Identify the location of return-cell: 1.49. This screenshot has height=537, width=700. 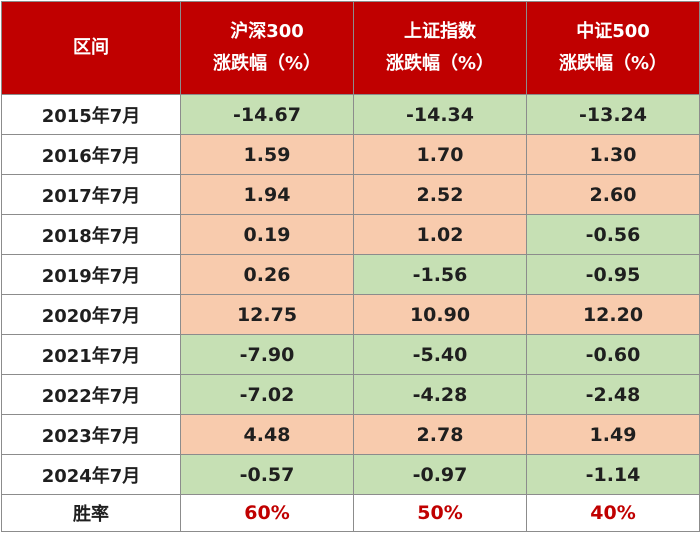
(613, 434).